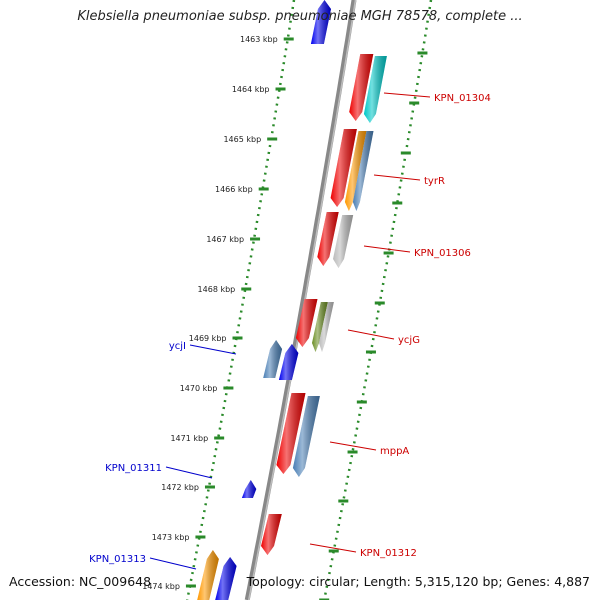 The width and height of the screenshot is (600, 604). I want to click on gene-tyrr-red-shading, so click(343, 168).